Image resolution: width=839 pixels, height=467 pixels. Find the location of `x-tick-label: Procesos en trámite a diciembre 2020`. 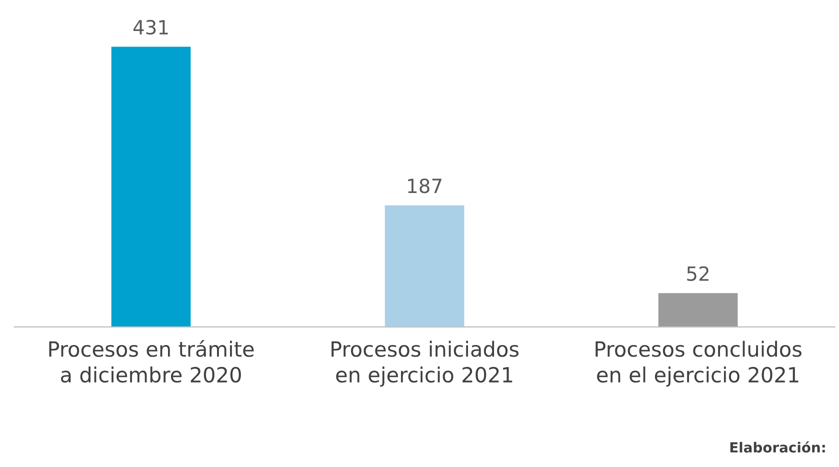

x-tick-label: Procesos en trámite a diciembre 2020 is located at coordinates (151, 361).